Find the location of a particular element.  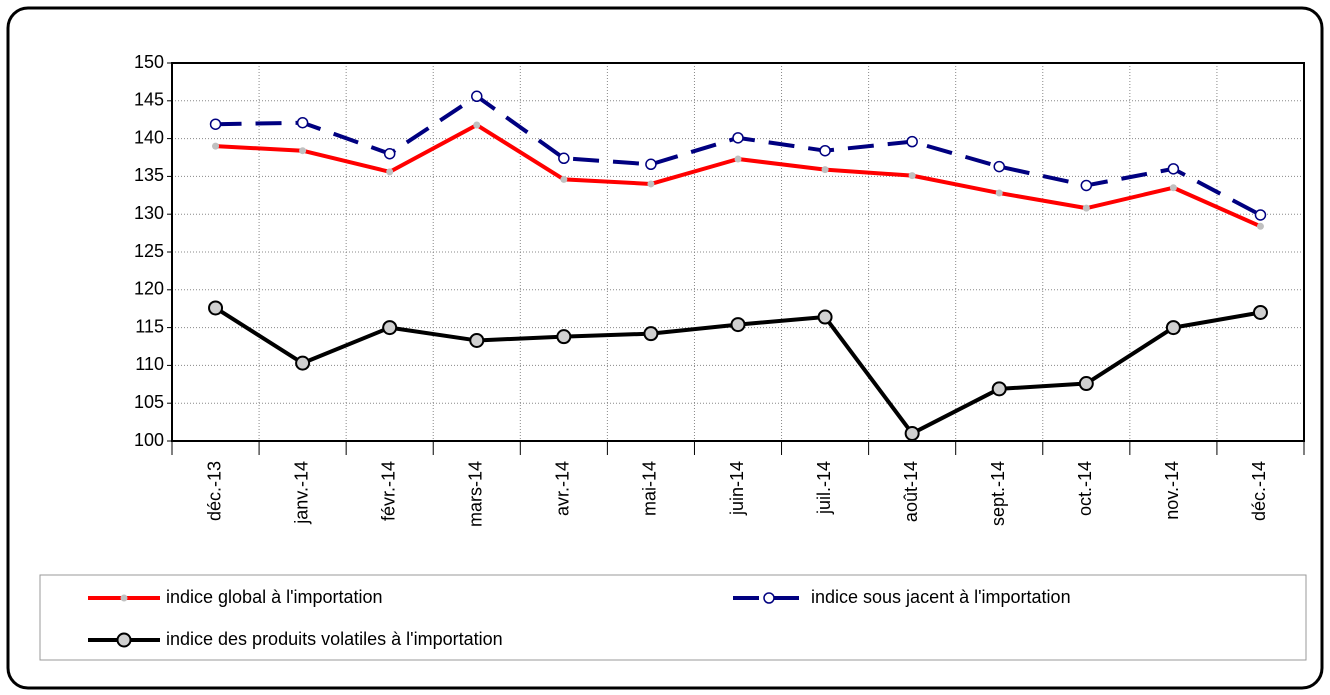

x-tick-label: mars-14 is located at coordinates (476, 494).